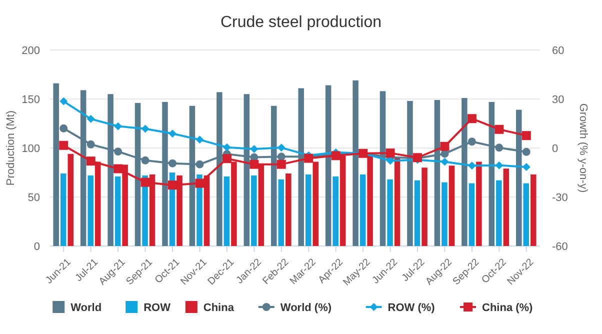  I want to click on y-tick-label: 200, so click(31, 51).